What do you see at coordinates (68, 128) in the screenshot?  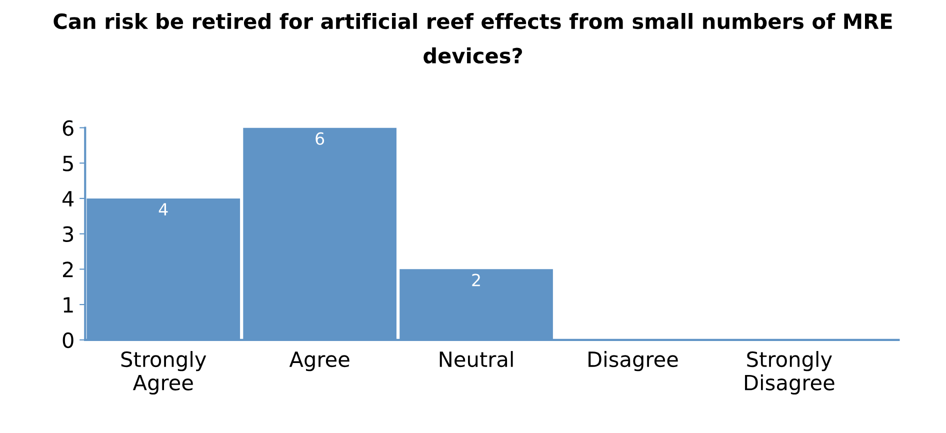 I see `y-tick-label: 6` at bounding box center [68, 128].